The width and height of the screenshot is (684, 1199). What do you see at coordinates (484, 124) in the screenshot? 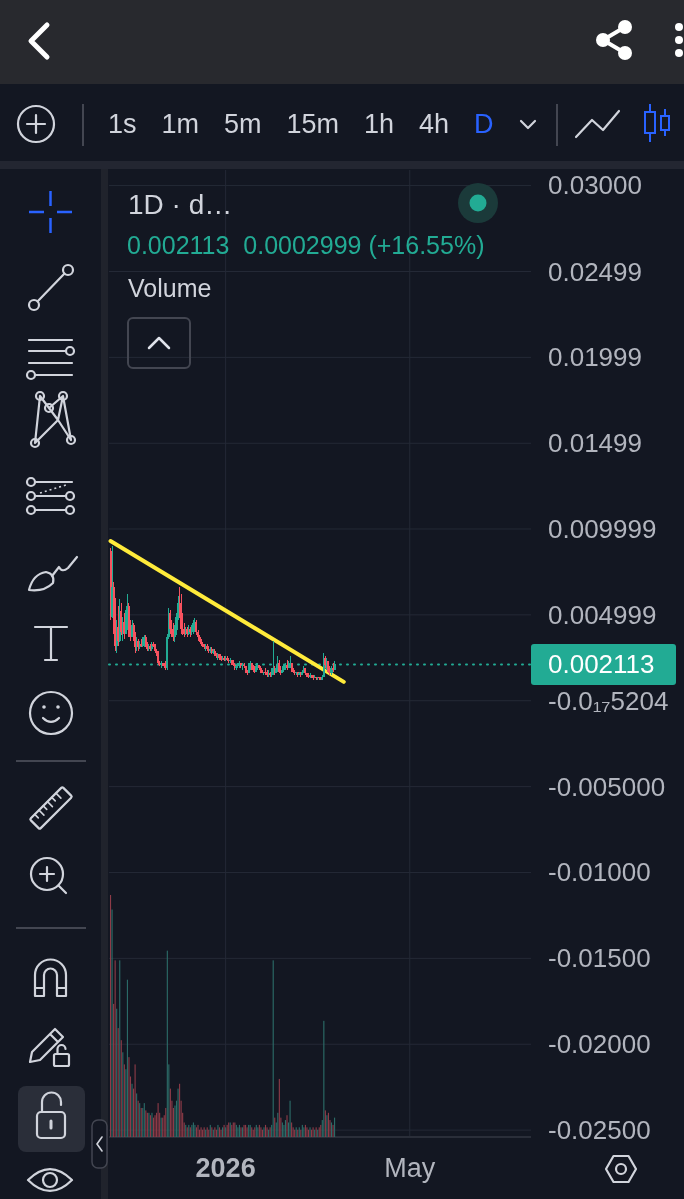
I see `text: D` at bounding box center [484, 124].